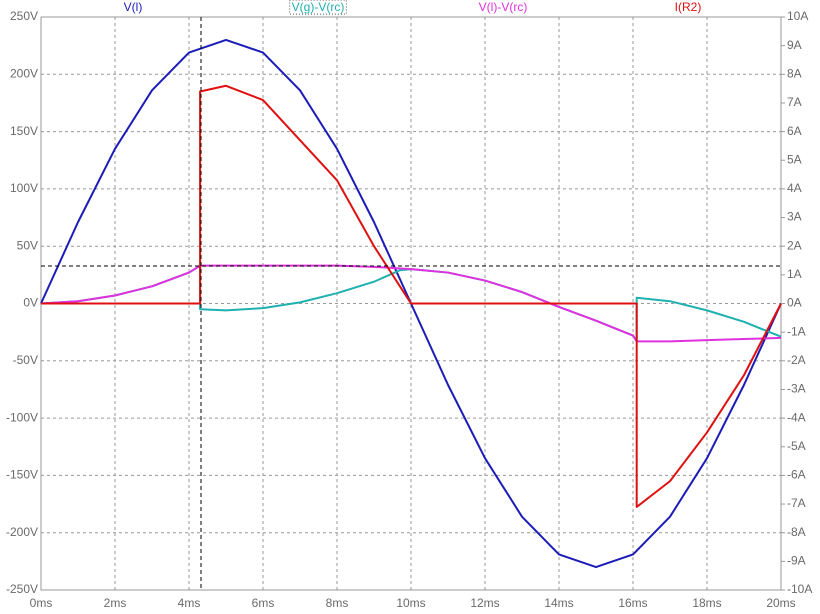  Describe the element at coordinates (41, 603) in the screenshot. I see `x-tick-label: 0ms` at that location.